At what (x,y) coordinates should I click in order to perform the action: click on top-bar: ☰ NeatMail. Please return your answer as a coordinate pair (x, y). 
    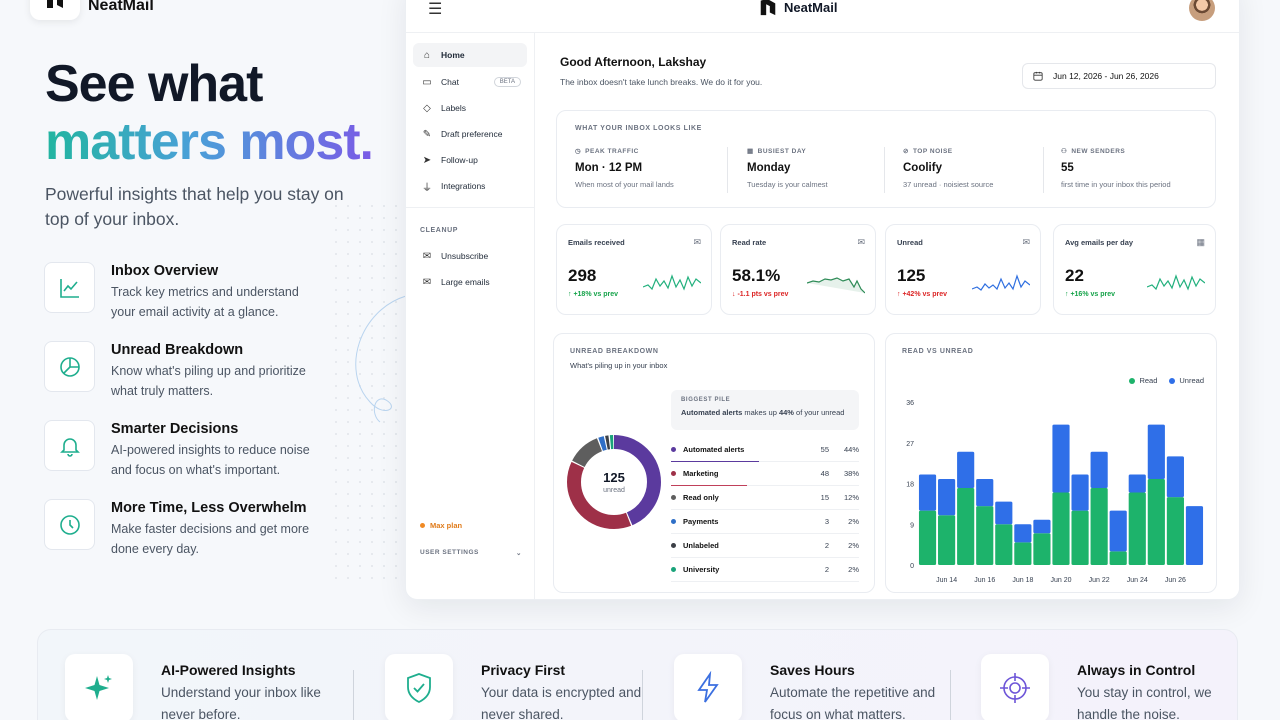
    Looking at the image, I should click on (822, 16).